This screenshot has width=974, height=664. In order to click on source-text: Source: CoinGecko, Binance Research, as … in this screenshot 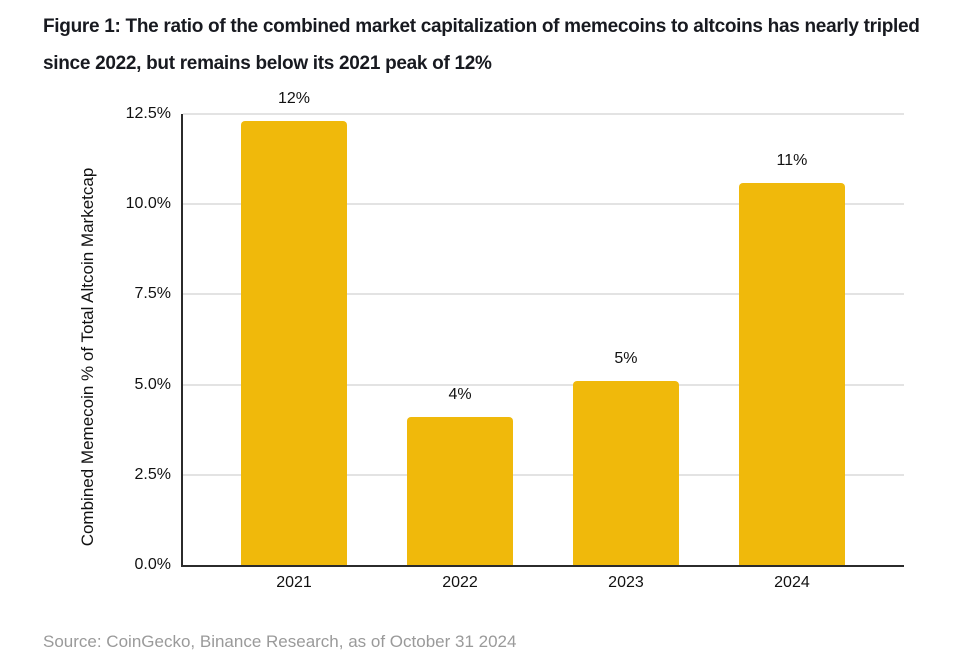, I will do `click(280, 641)`.